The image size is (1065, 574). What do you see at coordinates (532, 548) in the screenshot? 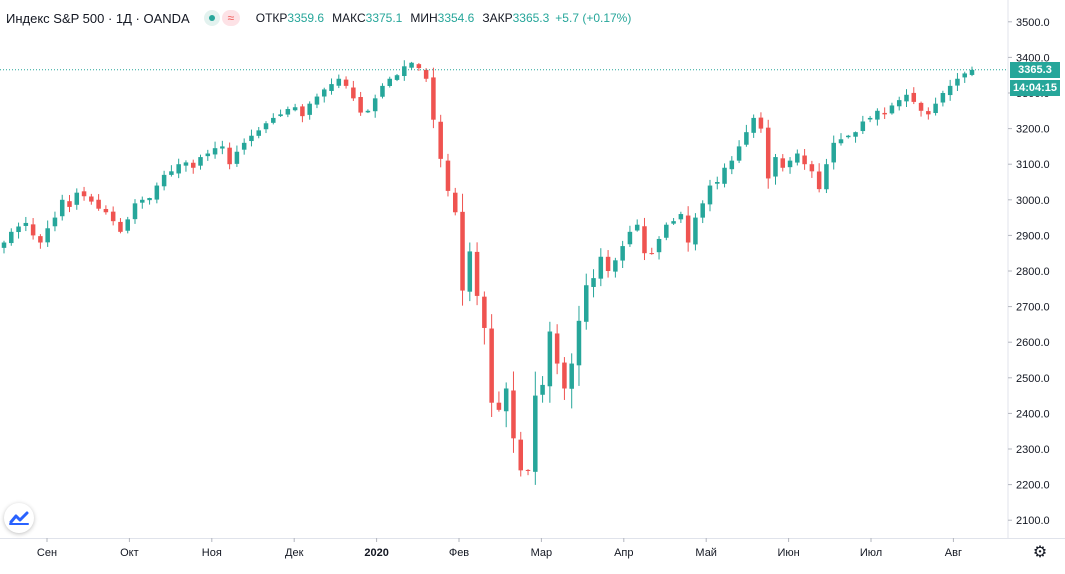
I see `x-axis: Сен Окт Ноя Дек 2020 Фев Мар Апр Май Июн Июл Авг` at bounding box center [532, 548].